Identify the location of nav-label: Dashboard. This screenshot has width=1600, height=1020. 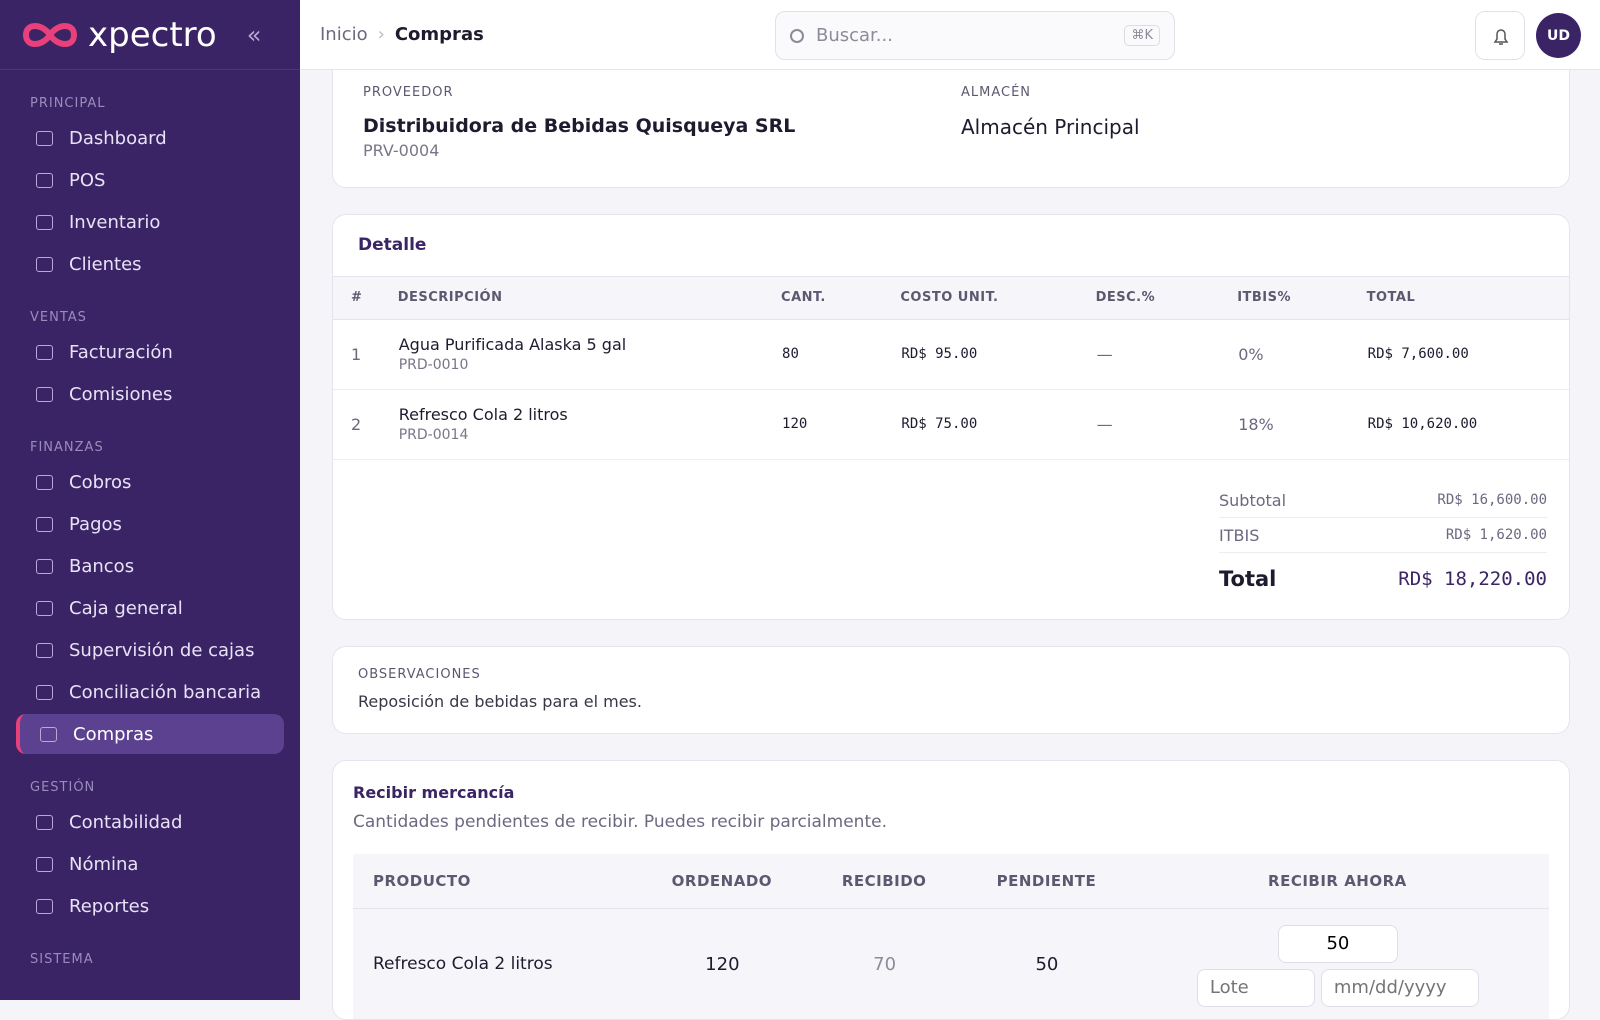
(118, 138).